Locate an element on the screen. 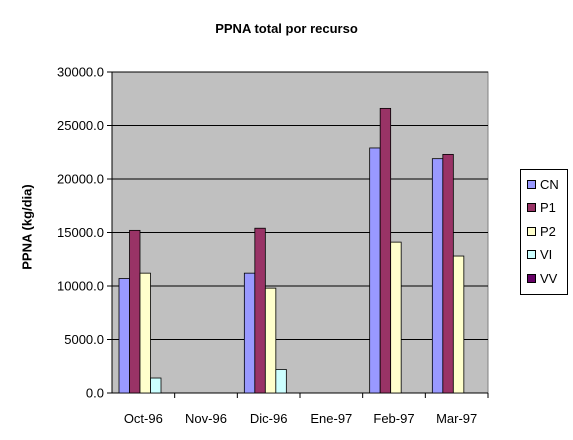 The height and width of the screenshot is (440, 573). x-tick-label: Feb-97 is located at coordinates (393, 418).